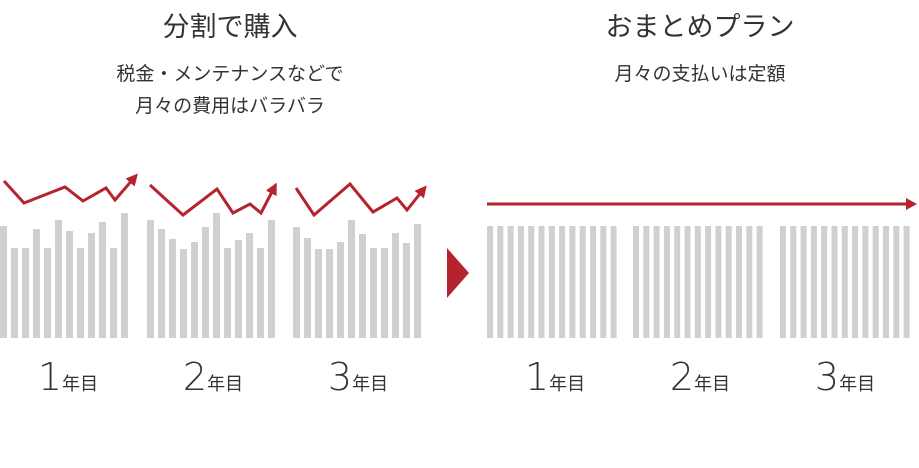 The height and width of the screenshot is (468, 919). What do you see at coordinates (911, 204) in the screenshot?
I see `arrow-head` at bounding box center [911, 204].